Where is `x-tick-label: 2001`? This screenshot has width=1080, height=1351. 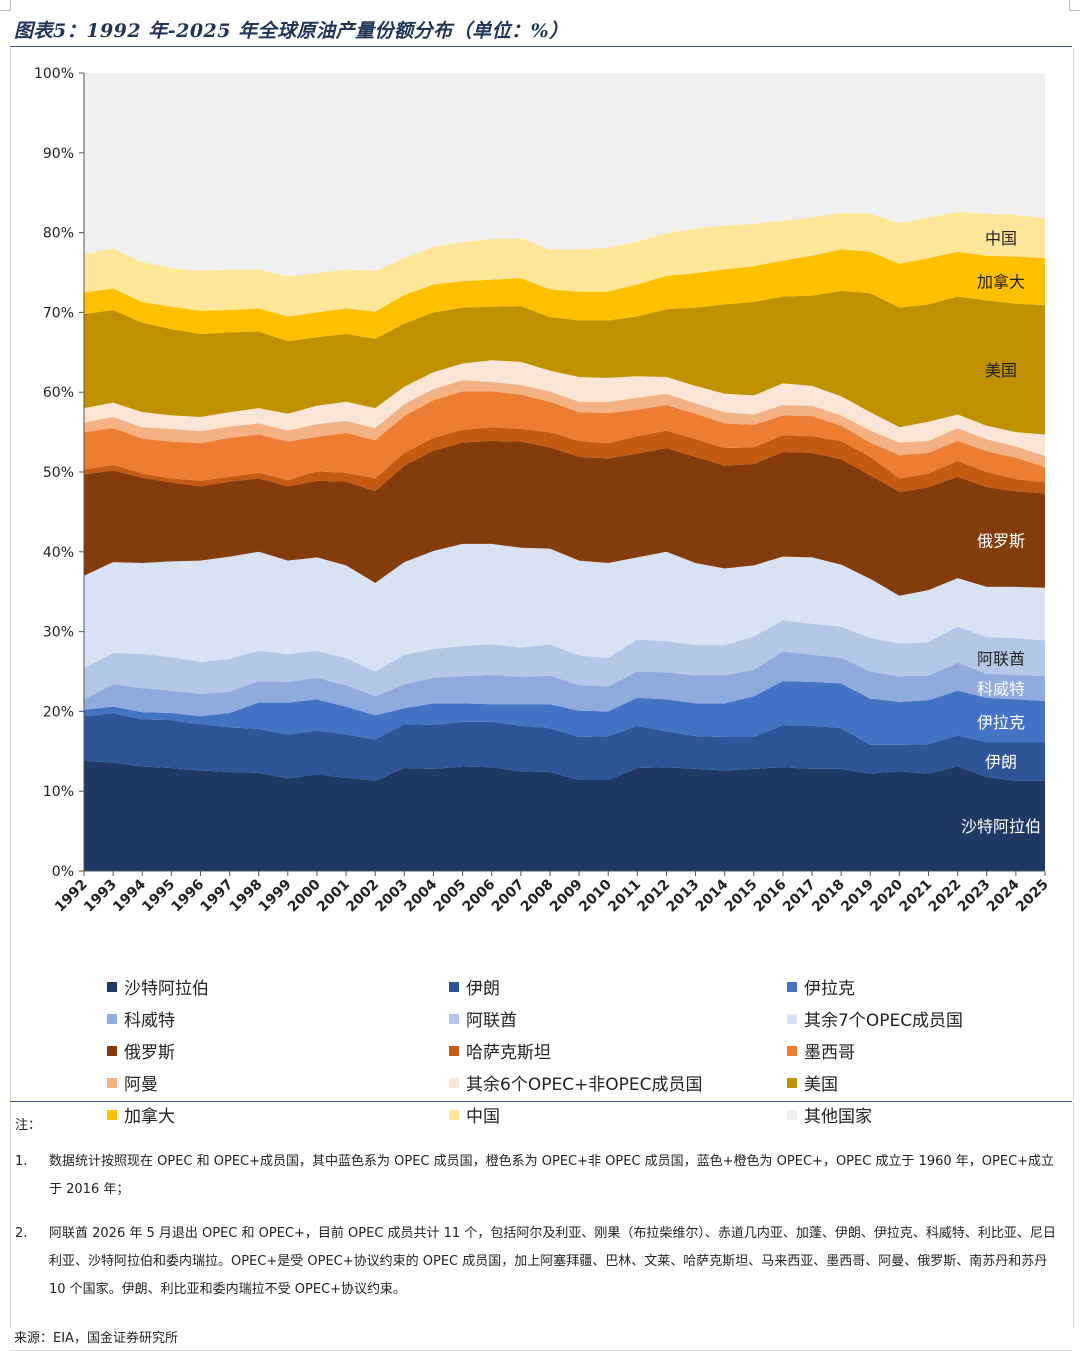 x-tick-label: 2001 is located at coordinates (333, 896).